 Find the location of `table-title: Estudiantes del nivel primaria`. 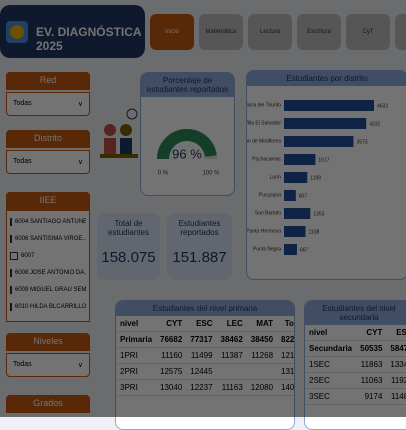

table-title: Estudiantes del nivel primaria is located at coordinates (205, 308).